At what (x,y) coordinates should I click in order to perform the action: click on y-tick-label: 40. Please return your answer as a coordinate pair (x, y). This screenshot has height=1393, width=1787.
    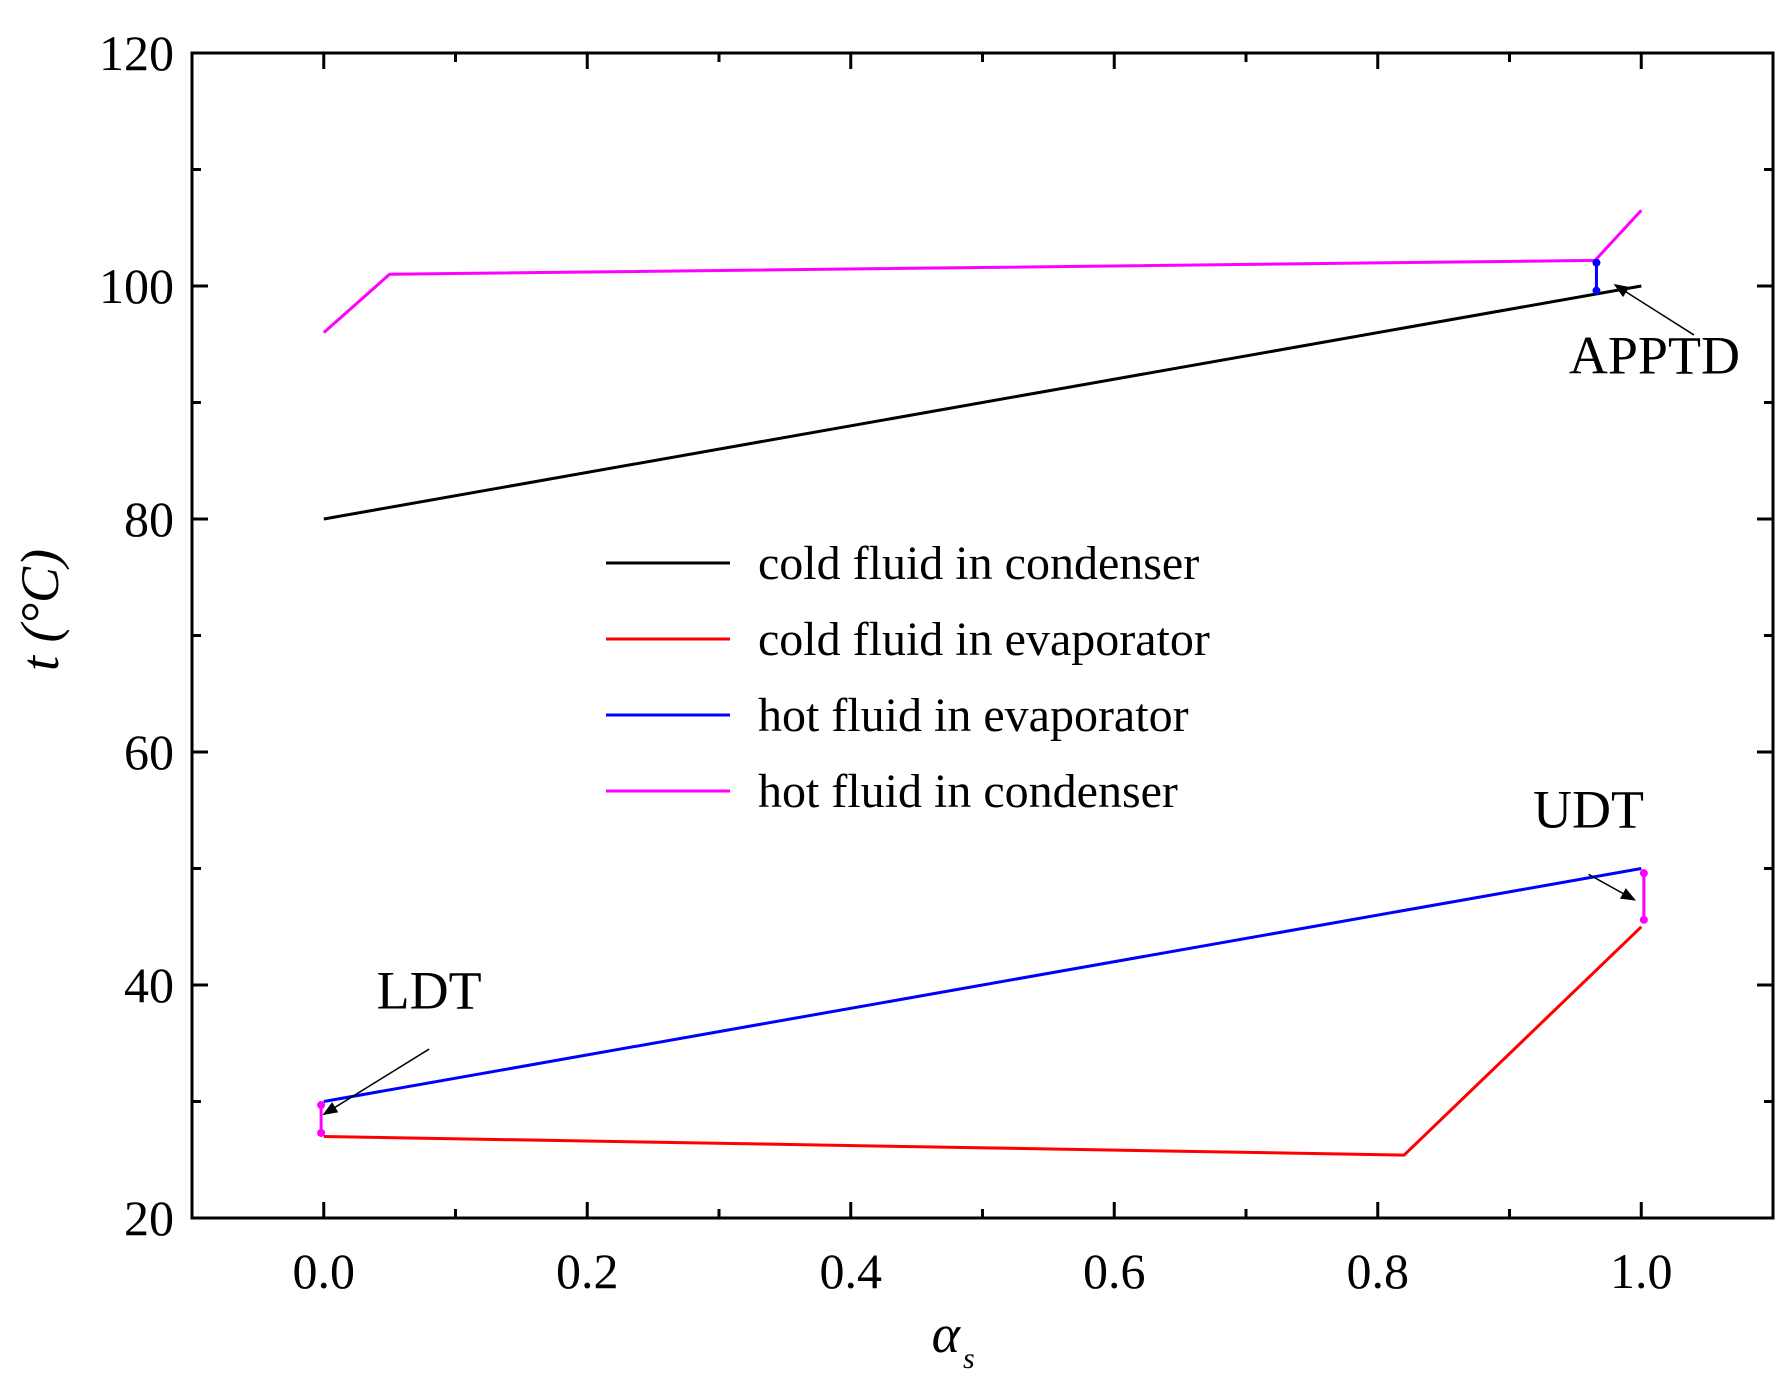
    Looking at the image, I should click on (149, 985).